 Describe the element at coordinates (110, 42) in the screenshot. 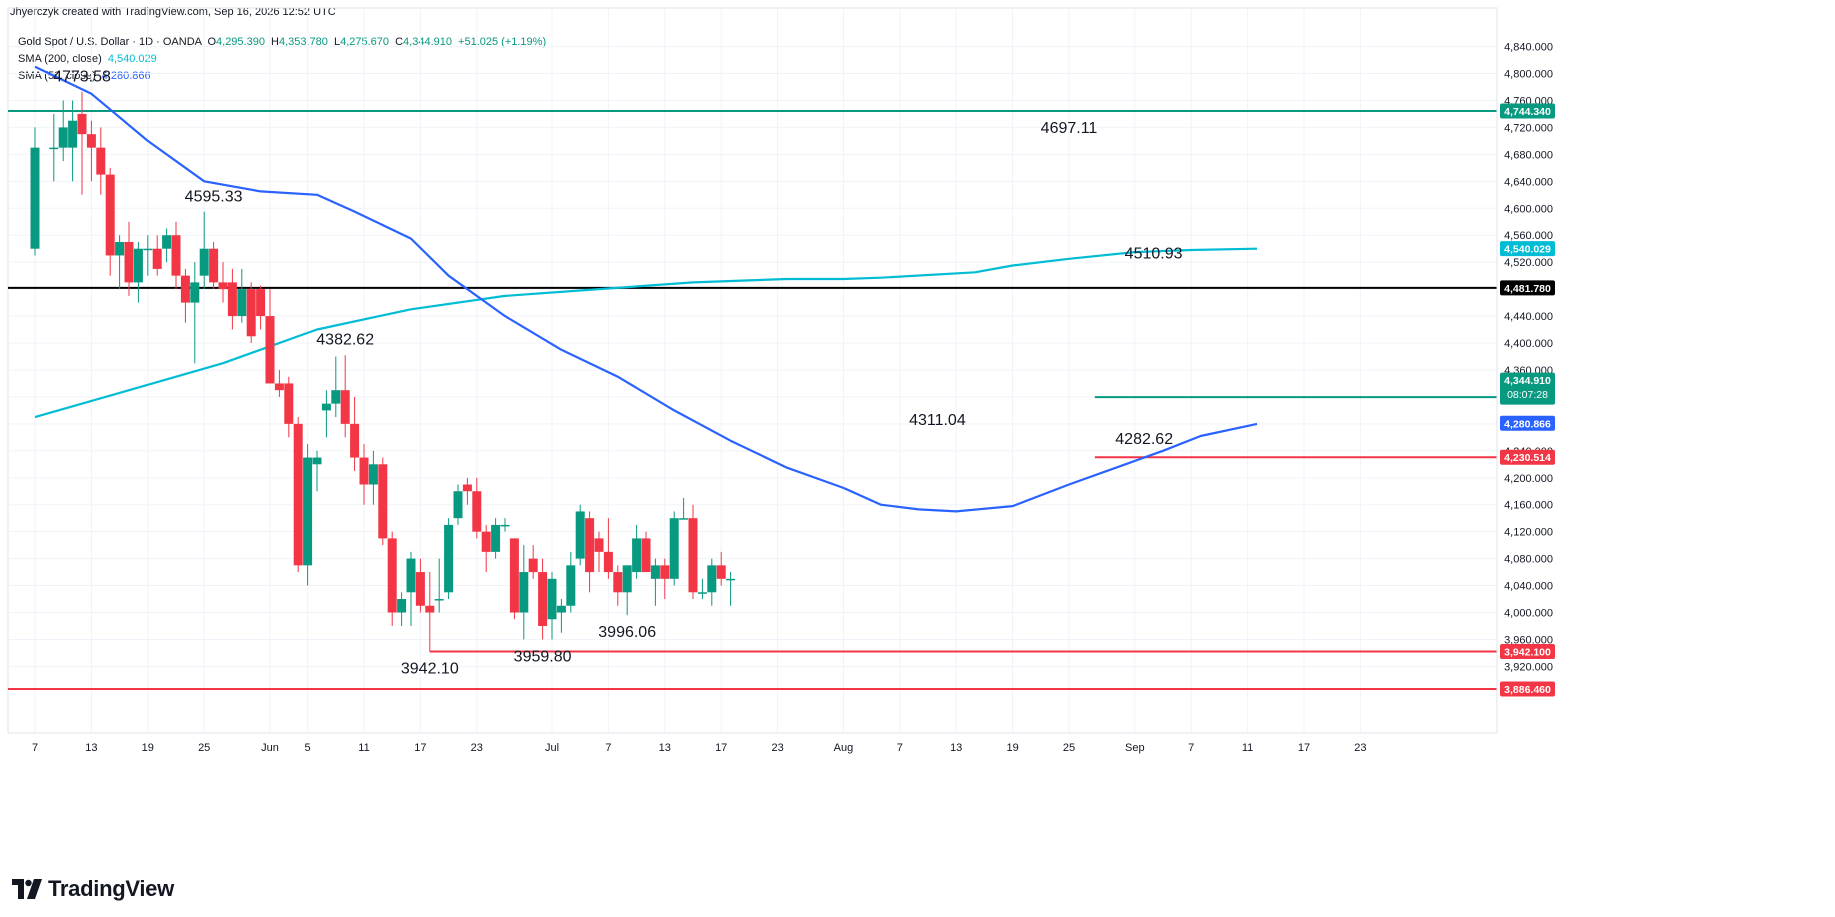

I see `symbol-name: Gold Spot / U.S. Dollar · 1D · OANDA` at that location.